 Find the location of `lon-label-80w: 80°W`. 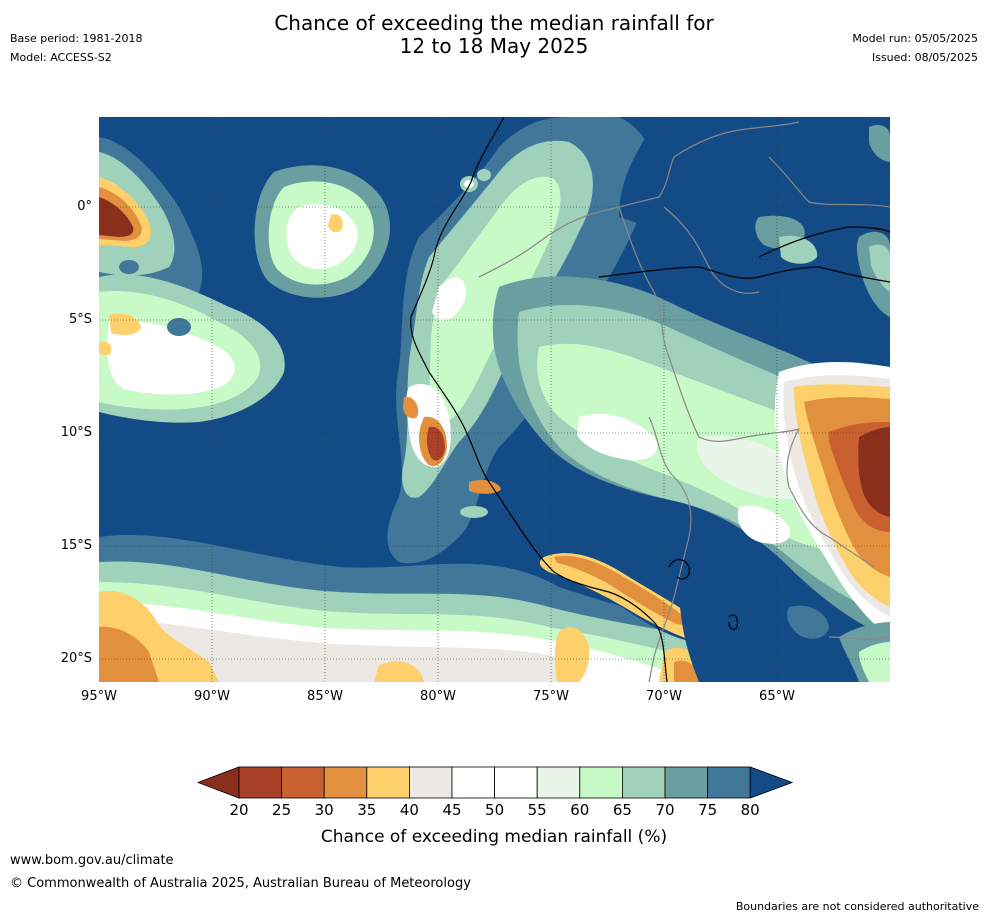

lon-label-80w: 80°W is located at coordinates (438, 696).